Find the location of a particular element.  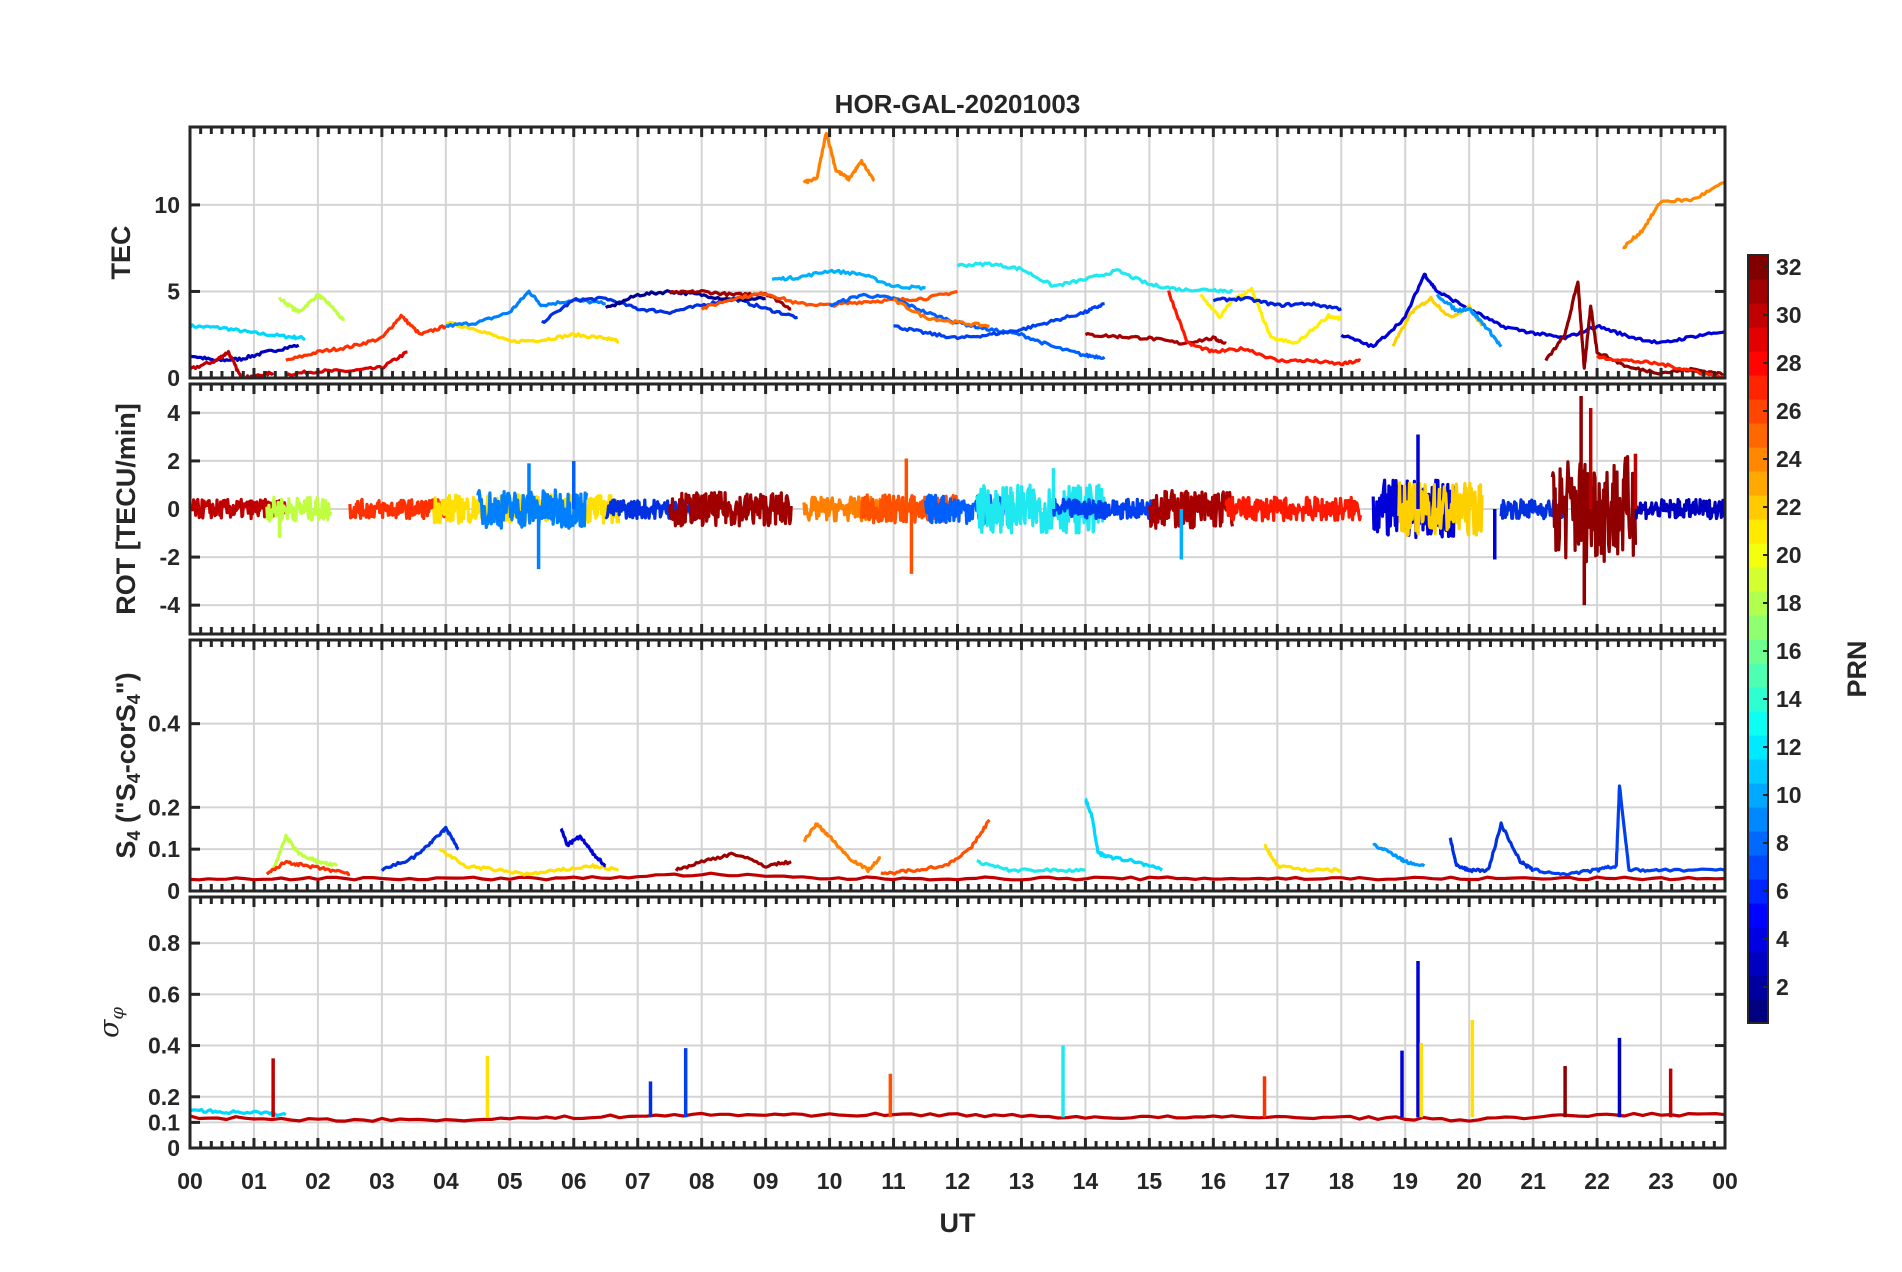

x-tick-label: 04 is located at coordinates (446, 1181).